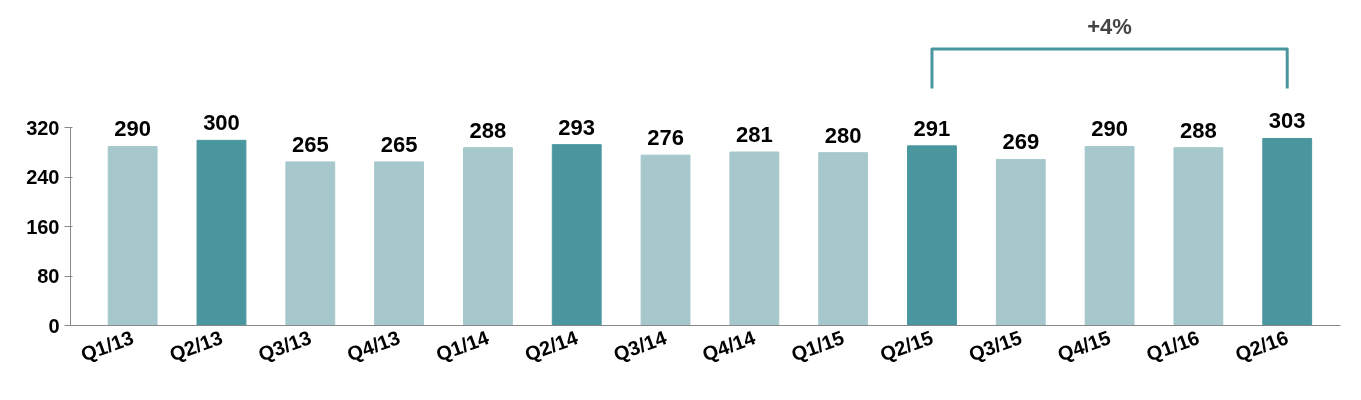 Image resolution: width=1361 pixels, height=400 pixels. What do you see at coordinates (577, 127) in the screenshot?
I see `data-label: 293` at bounding box center [577, 127].